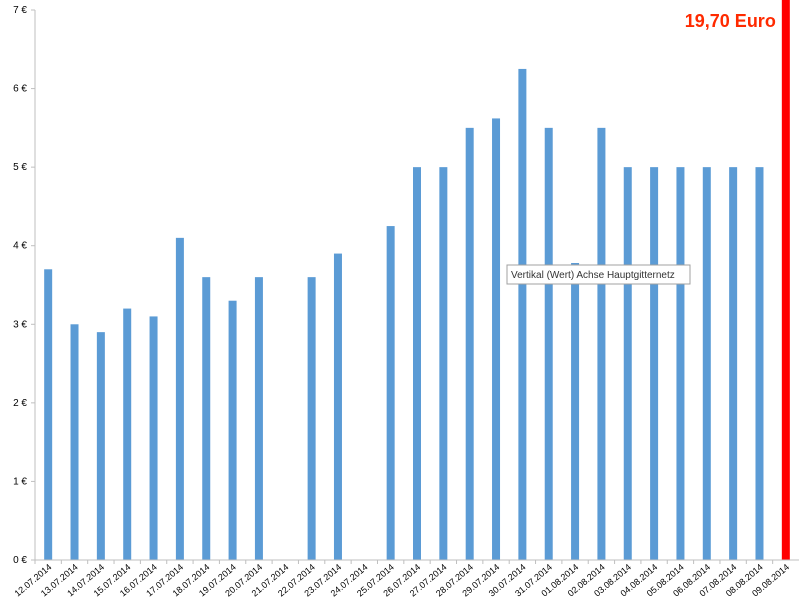 This screenshot has width=800, height=616. I want to click on value-label: 19,70 Euro, so click(730, 21).